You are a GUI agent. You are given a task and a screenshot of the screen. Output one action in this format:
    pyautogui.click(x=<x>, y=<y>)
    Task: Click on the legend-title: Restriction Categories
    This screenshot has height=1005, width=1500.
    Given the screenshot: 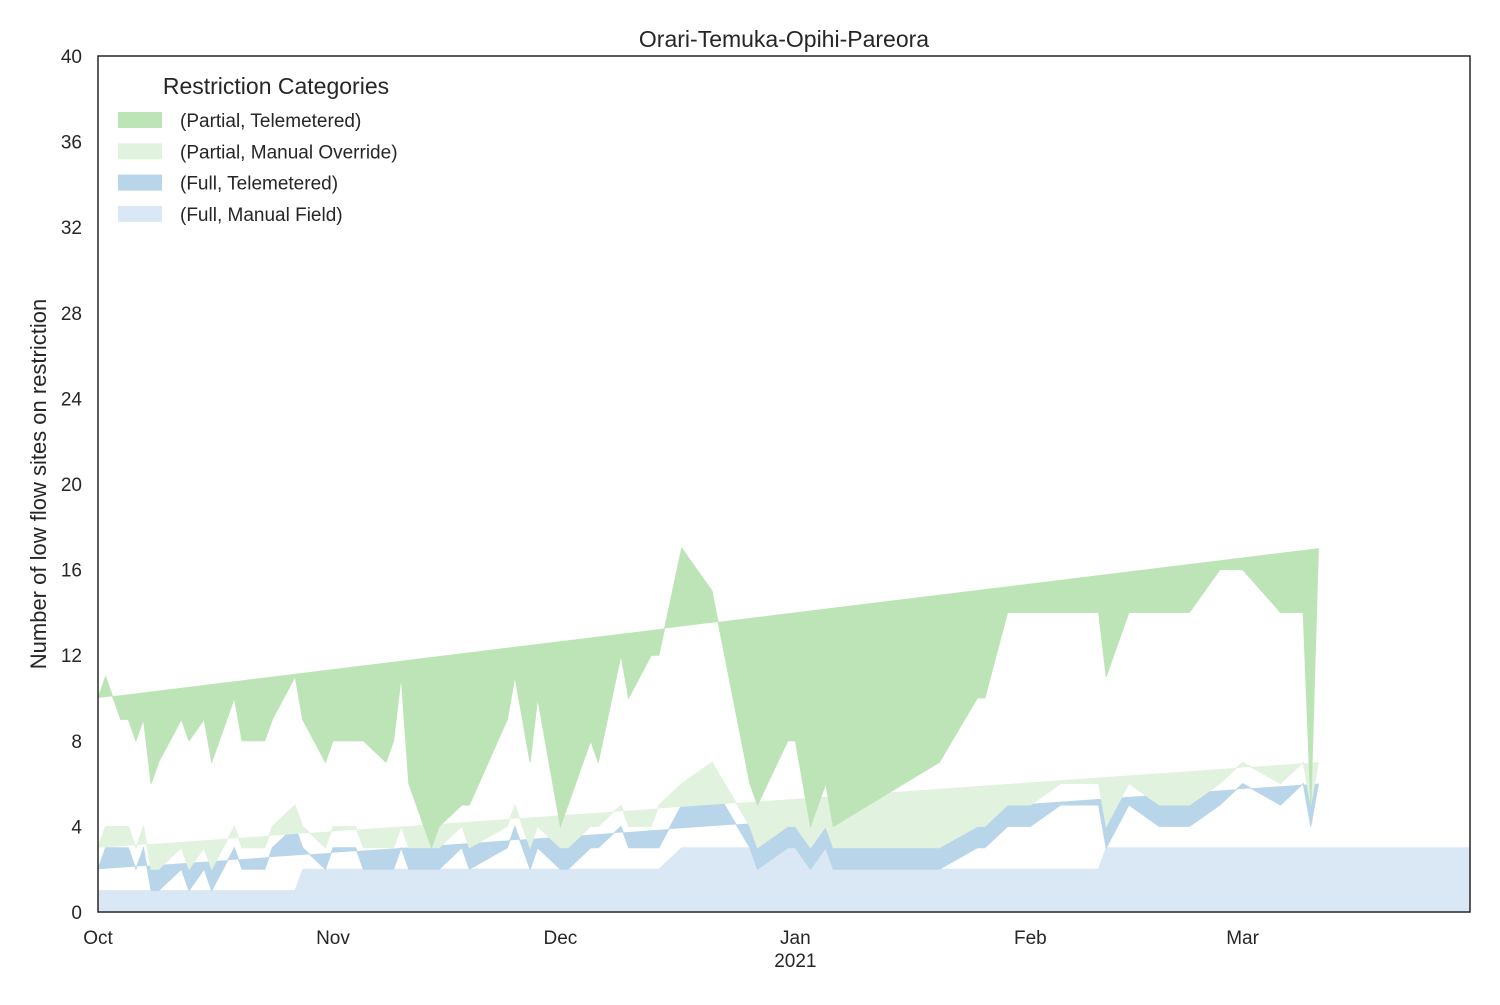 What is the action you would take?
    pyautogui.click(x=276, y=86)
    